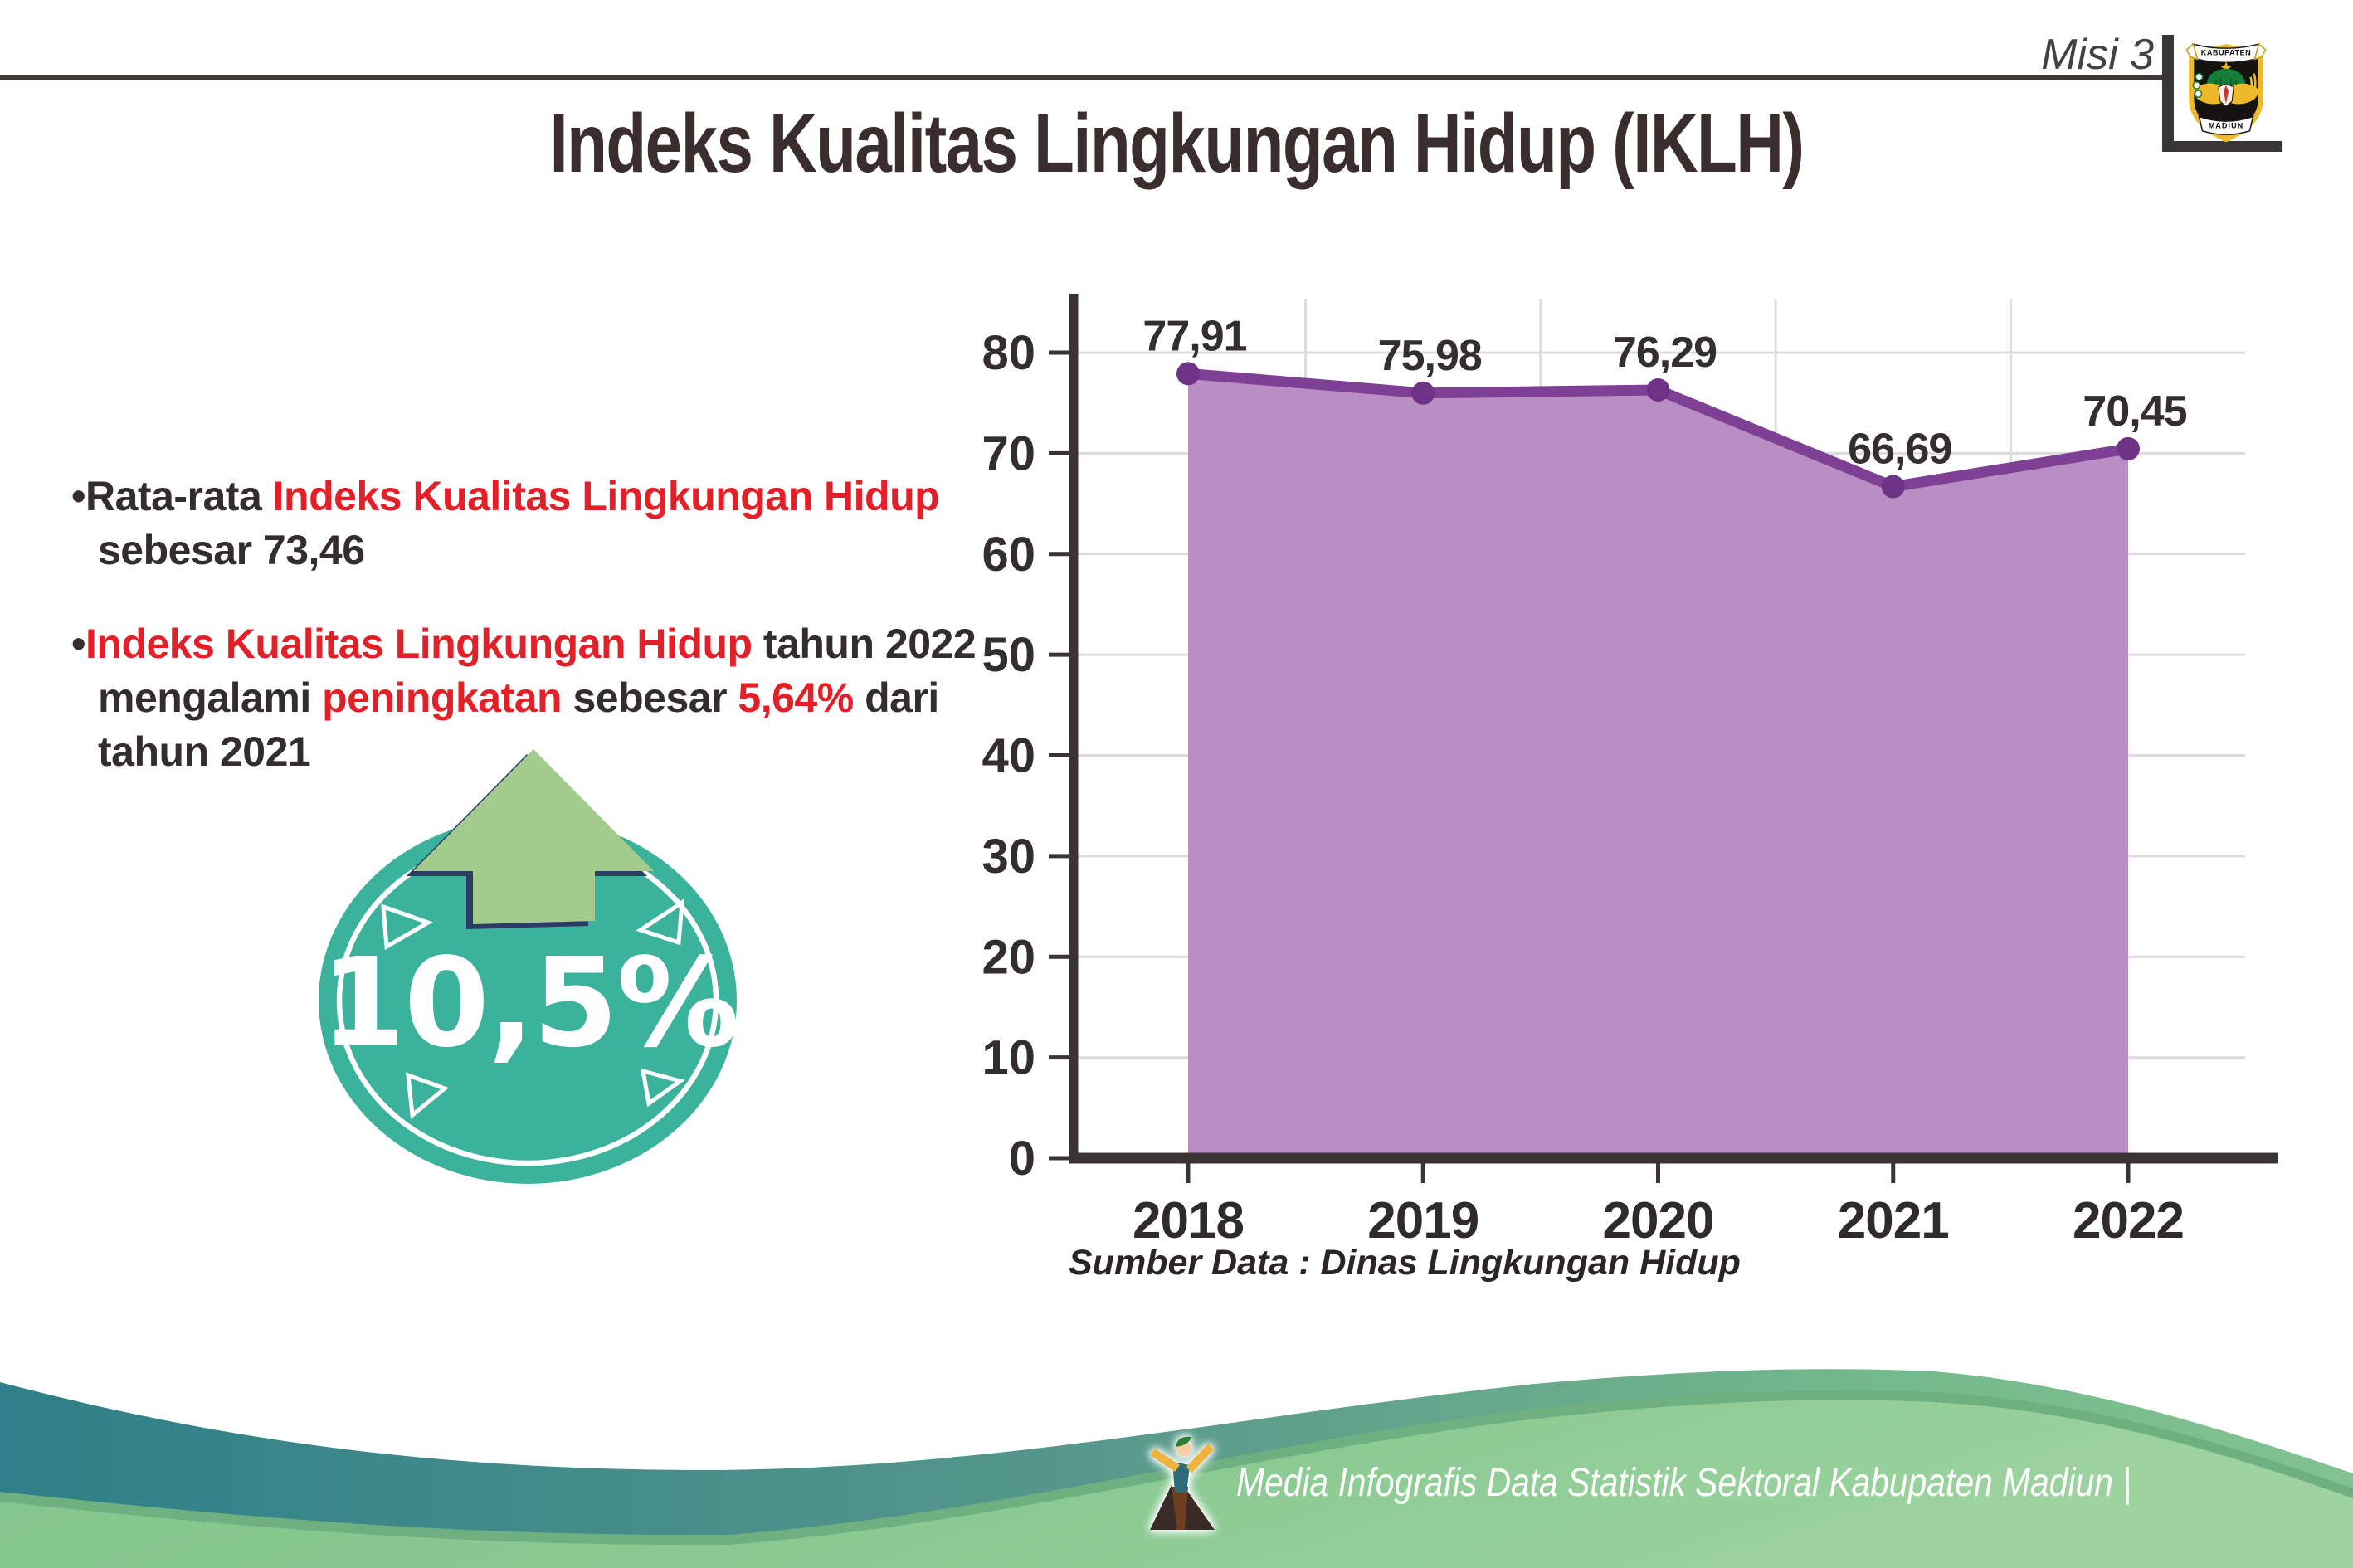 The width and height of the screenshot is (2353, 1568). I want to click on text-segment: dari tahun 2021, so click(518, 724).